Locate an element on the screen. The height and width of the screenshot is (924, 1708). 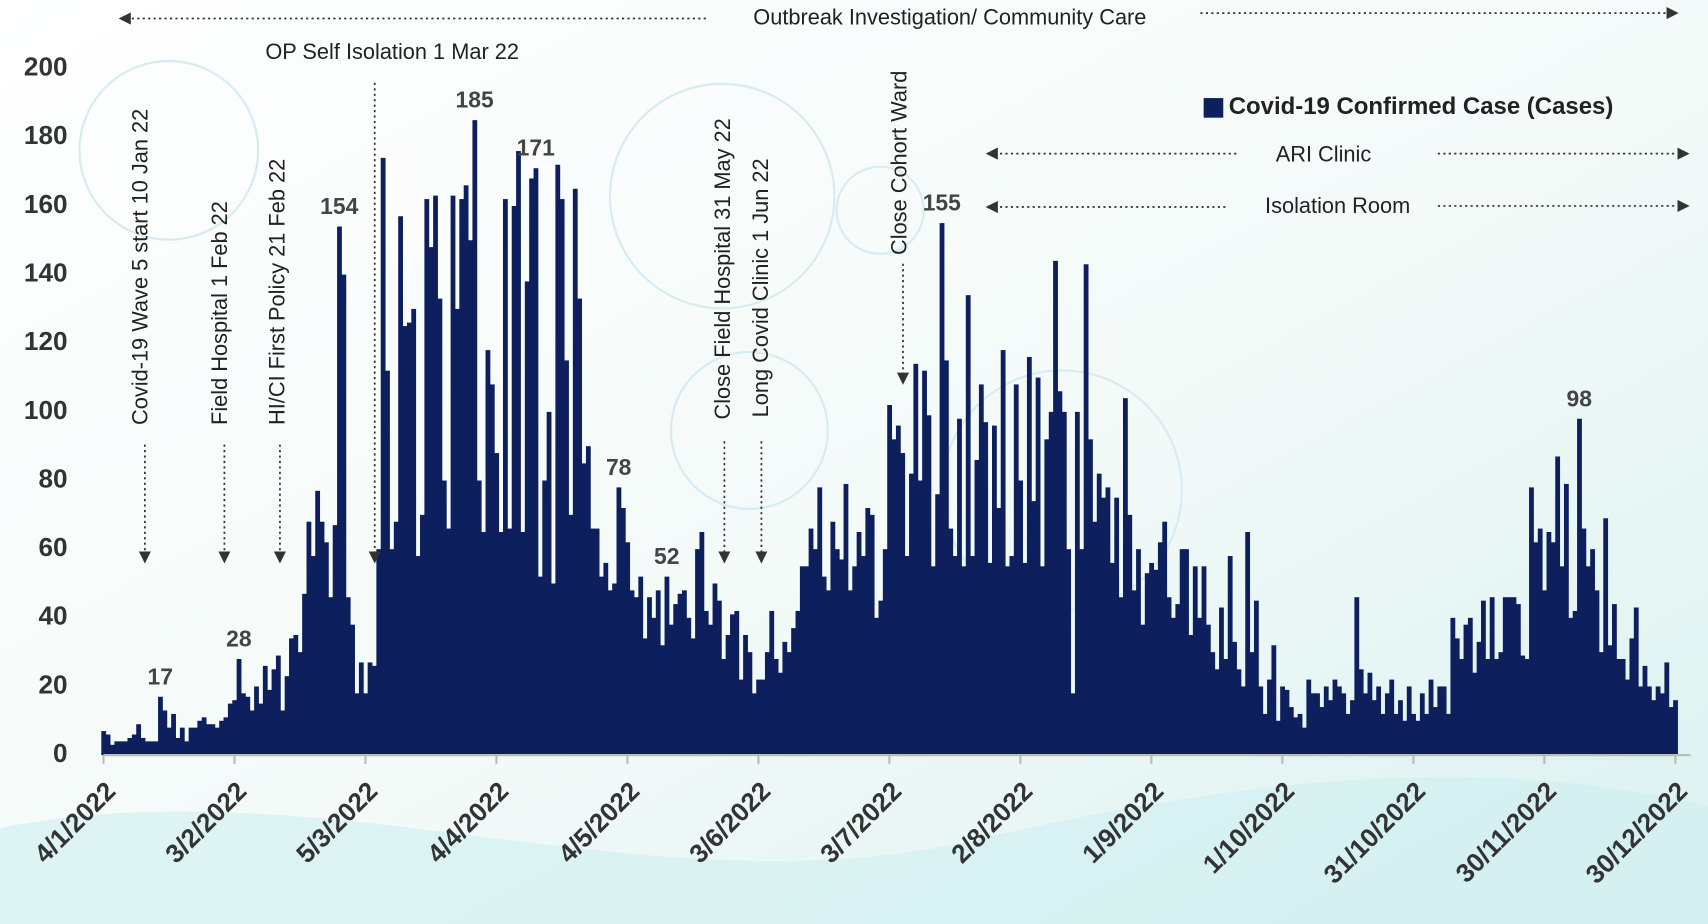
y-tick-label: 0 is located at coordinates (60, 753).